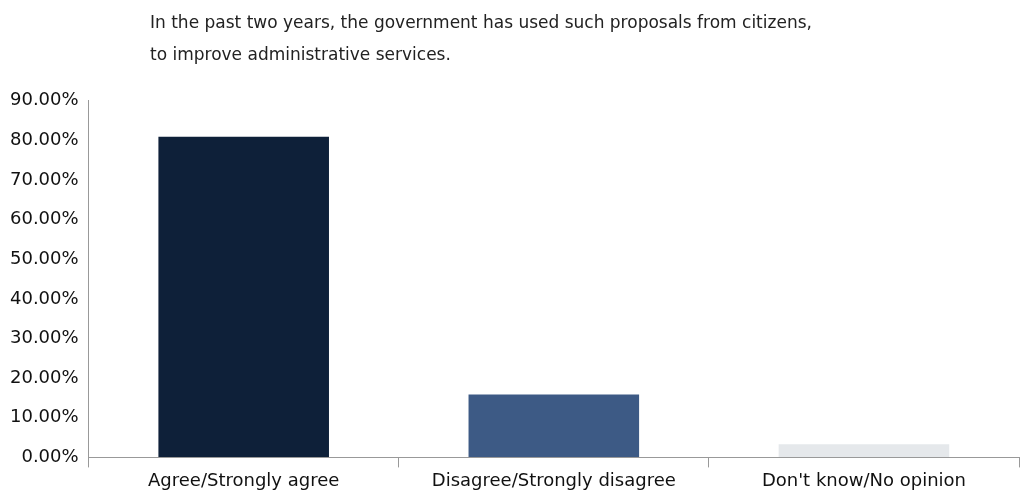  What do you see at coordinates (863, 479) in the screenshot?
I see `x-tick-label: Don't know/No opinion` at bounding box center [863, 479].